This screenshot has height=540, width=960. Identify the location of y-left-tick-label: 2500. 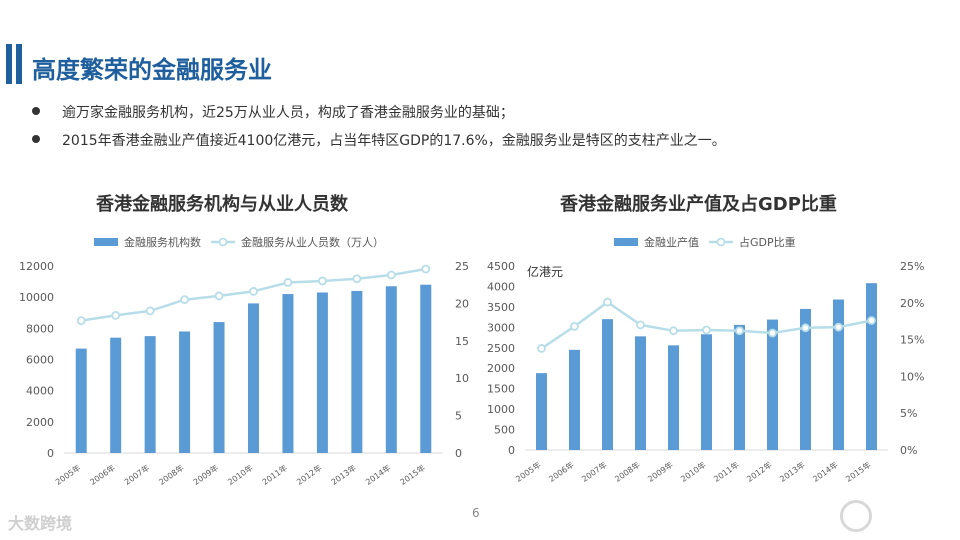
(501, 348).